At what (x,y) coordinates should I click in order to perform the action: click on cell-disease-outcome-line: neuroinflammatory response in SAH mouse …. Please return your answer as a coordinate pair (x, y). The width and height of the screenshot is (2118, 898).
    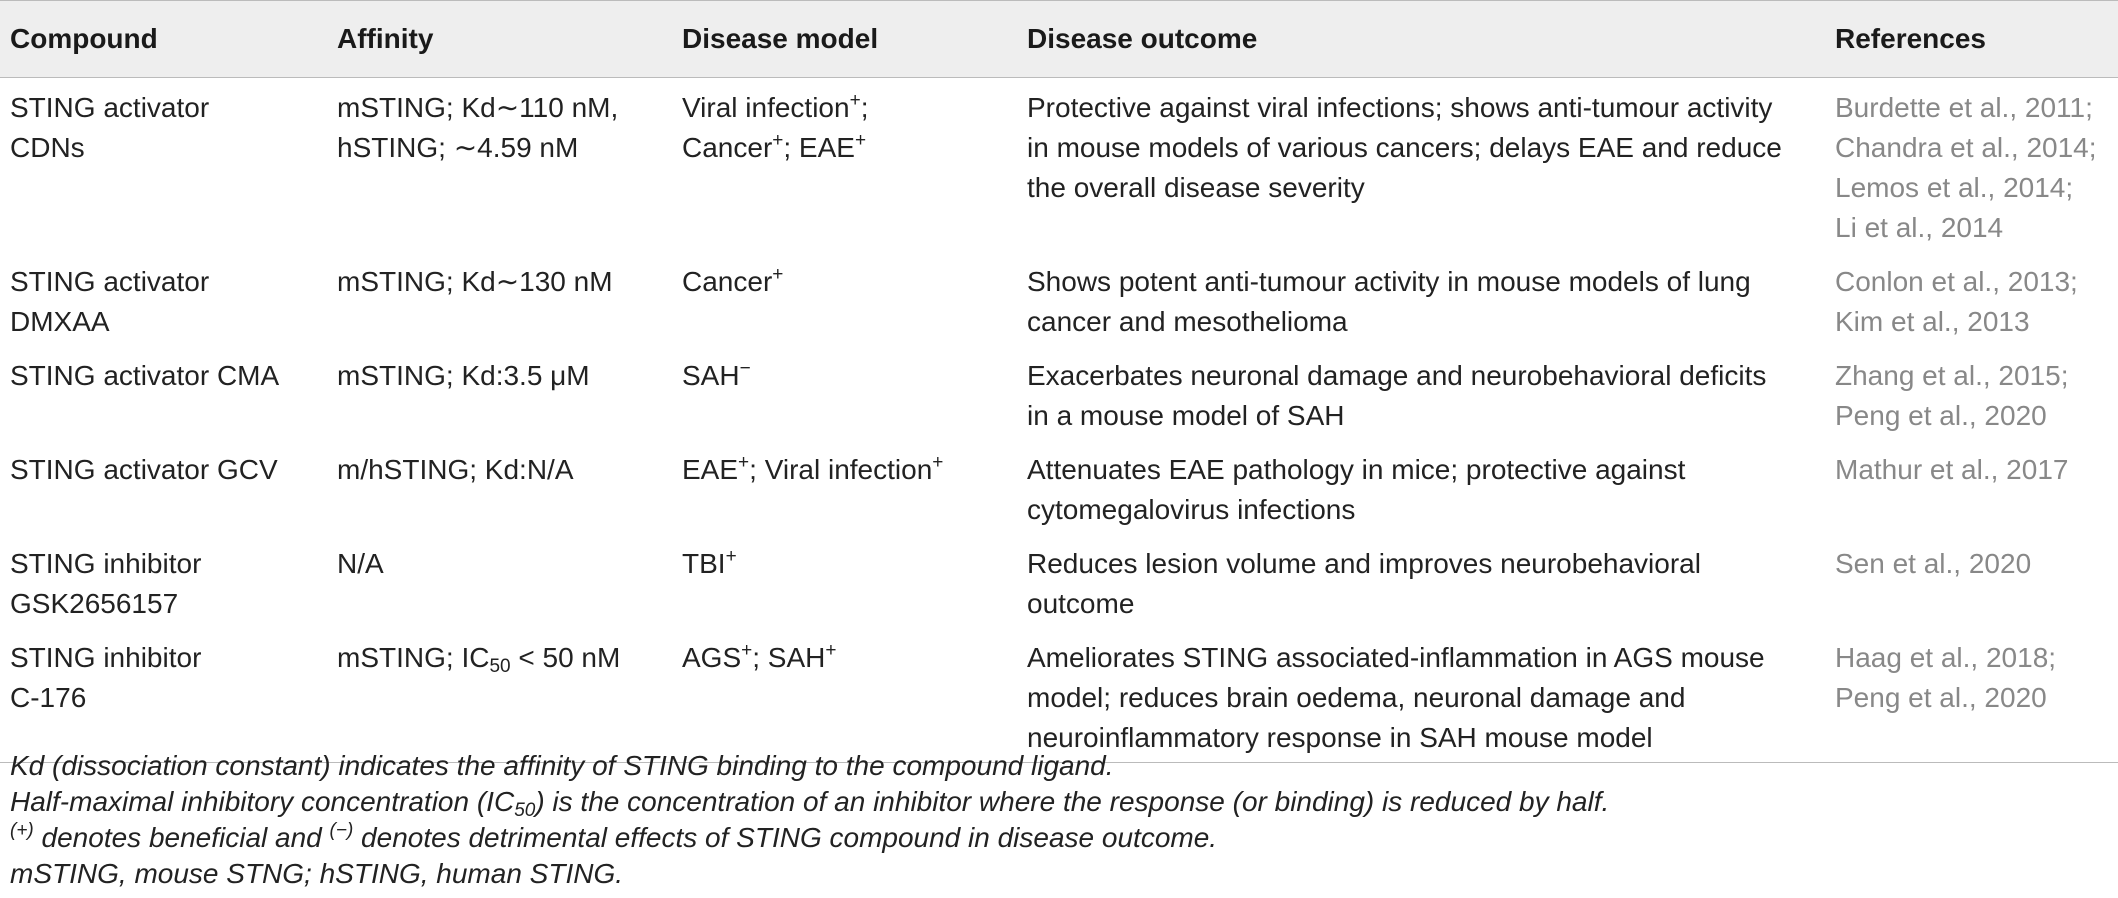
    Looking at the image, I should click on (1340, 737).